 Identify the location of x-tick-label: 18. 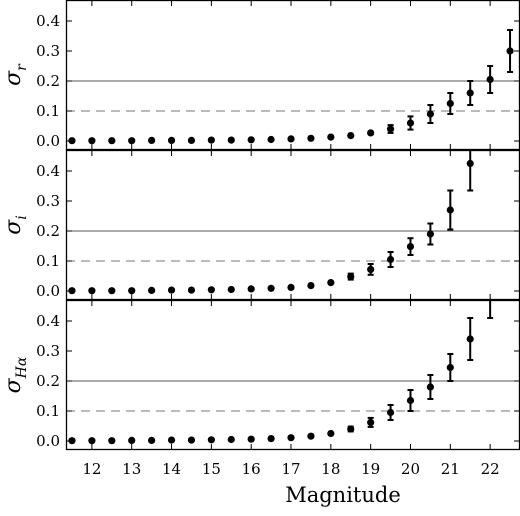
(330, 469).